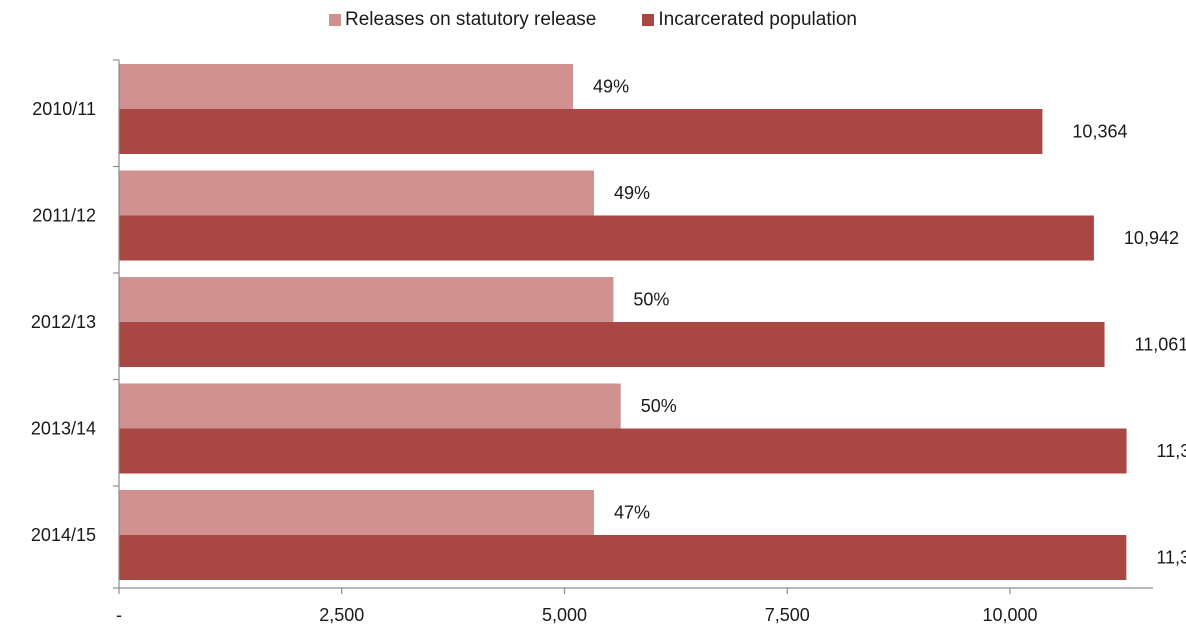 Image resolution: width=1186 pixels, height=630 pixels. Describe the element at coordinates (611, 87) in the screenshot. I see `data-label-releases-0: 49%` at that location.